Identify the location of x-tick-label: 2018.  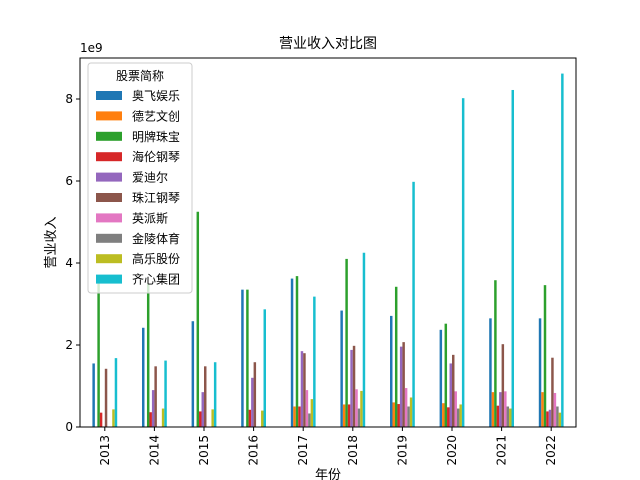
(353, 450).